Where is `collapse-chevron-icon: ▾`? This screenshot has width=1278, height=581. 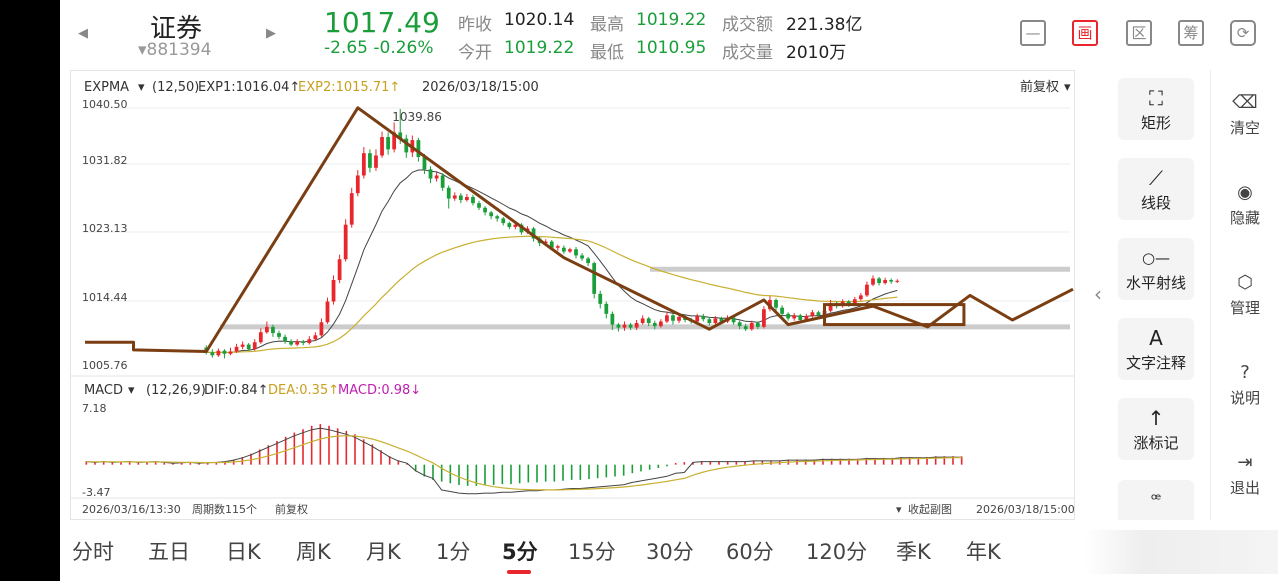 collapse-chevron-icon: ▾ is located at coordinates (899, 509).